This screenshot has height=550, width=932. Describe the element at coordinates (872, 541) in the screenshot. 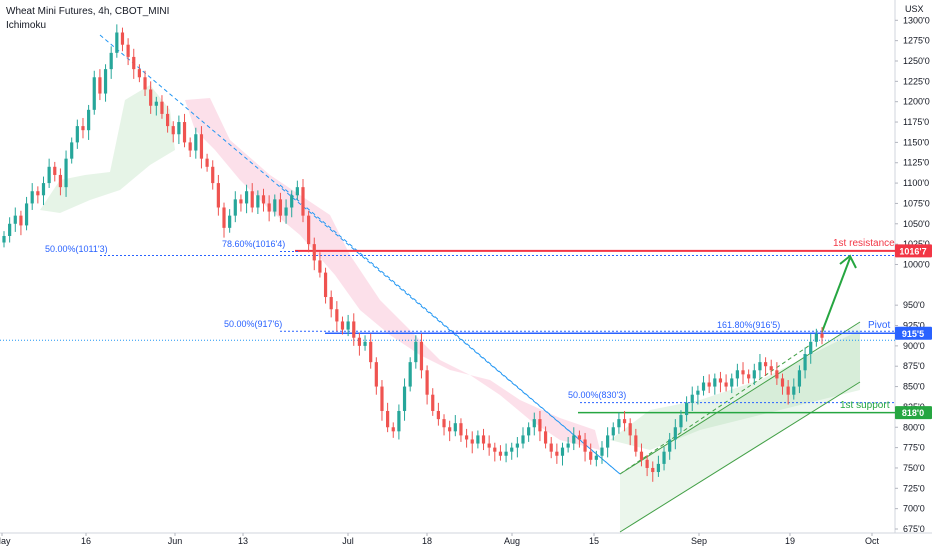

I see `x-tick-label: Oct` at that location.